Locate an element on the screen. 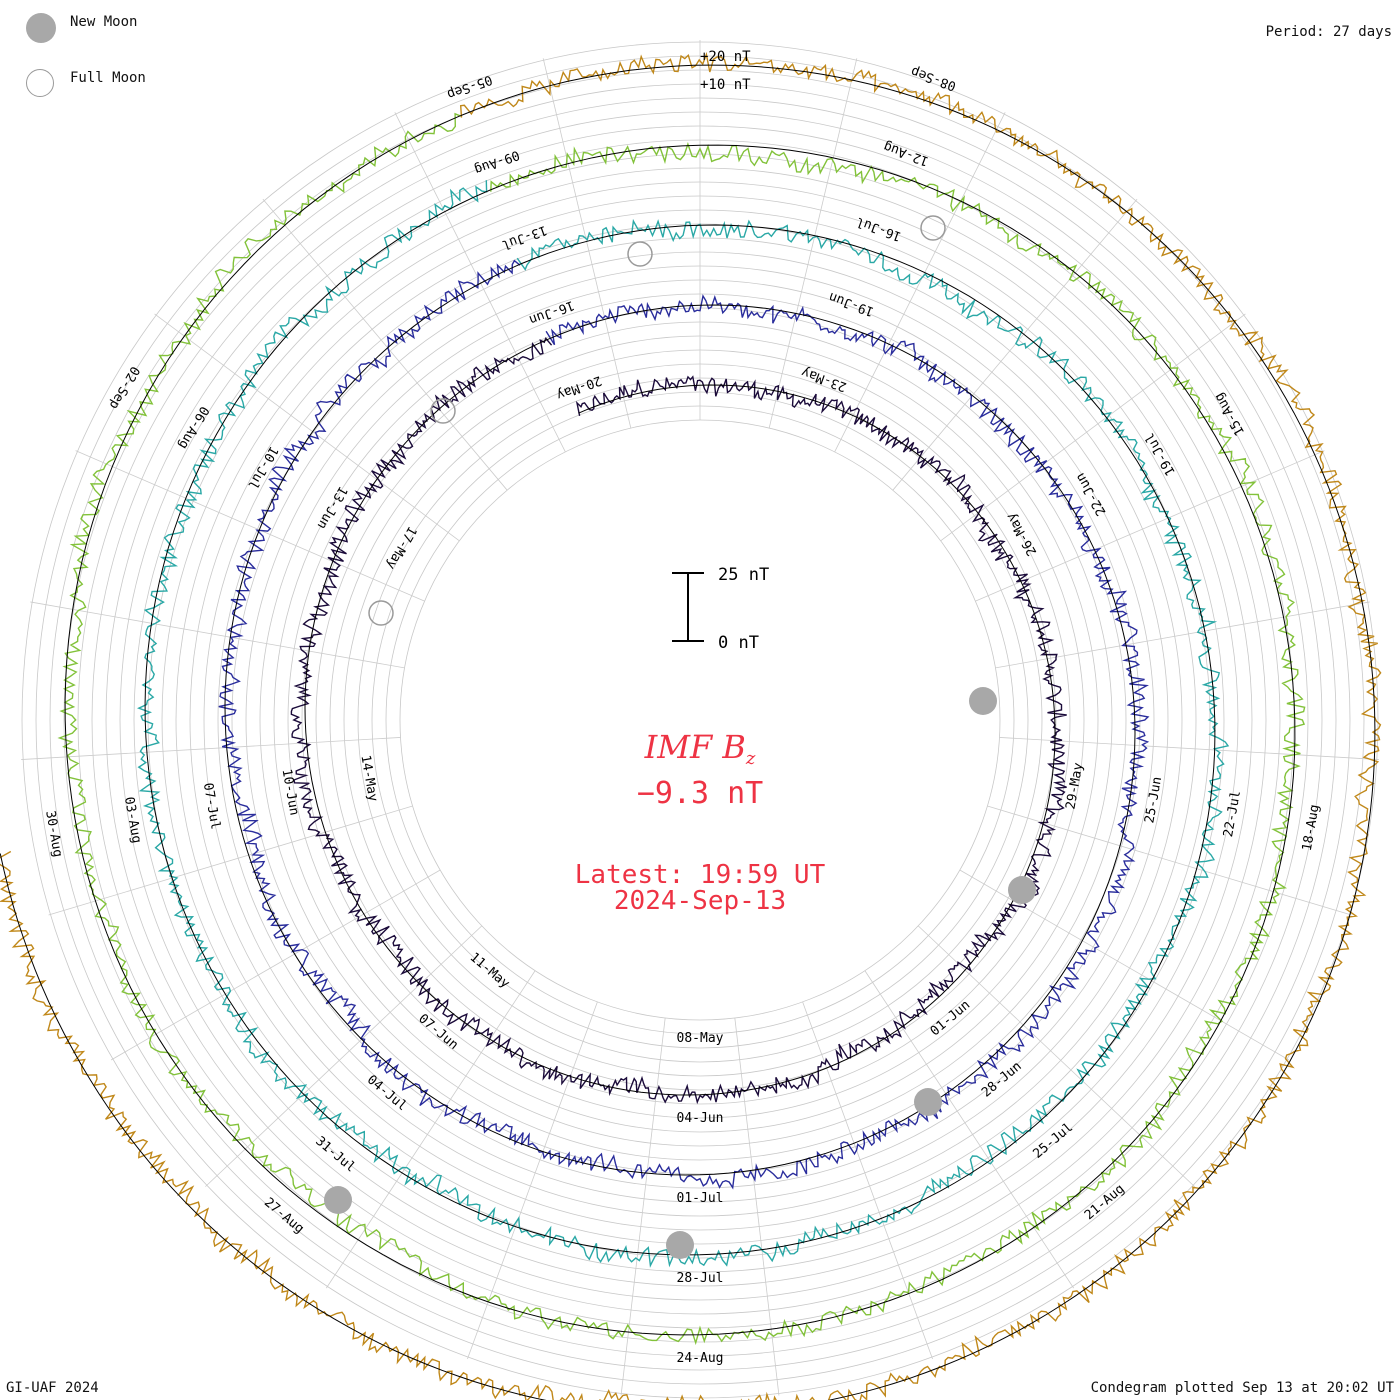 The height and width of the screenshot is (1400, 1400). date-label: 16-Jun is located at coordinates (551, 312).